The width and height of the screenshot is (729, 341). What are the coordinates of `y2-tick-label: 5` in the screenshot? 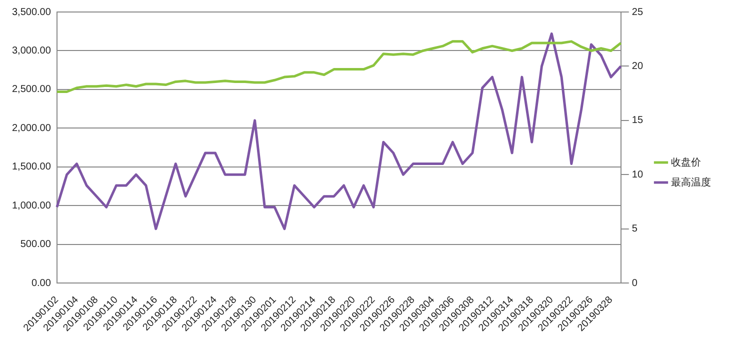 It's located at (635, 229).